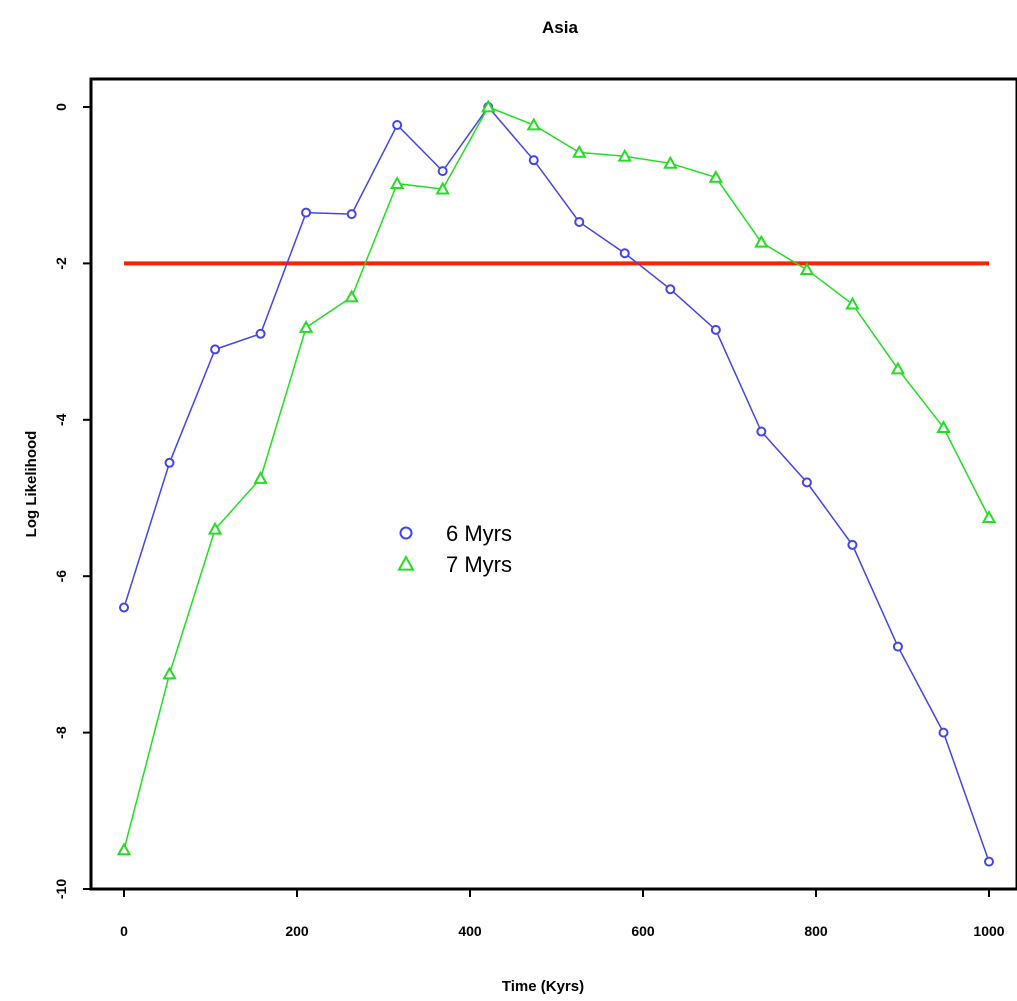  Describe the element at coordinates (479, 533) in the screenshot. I see `legend-label: 6 Myrs` at that location.